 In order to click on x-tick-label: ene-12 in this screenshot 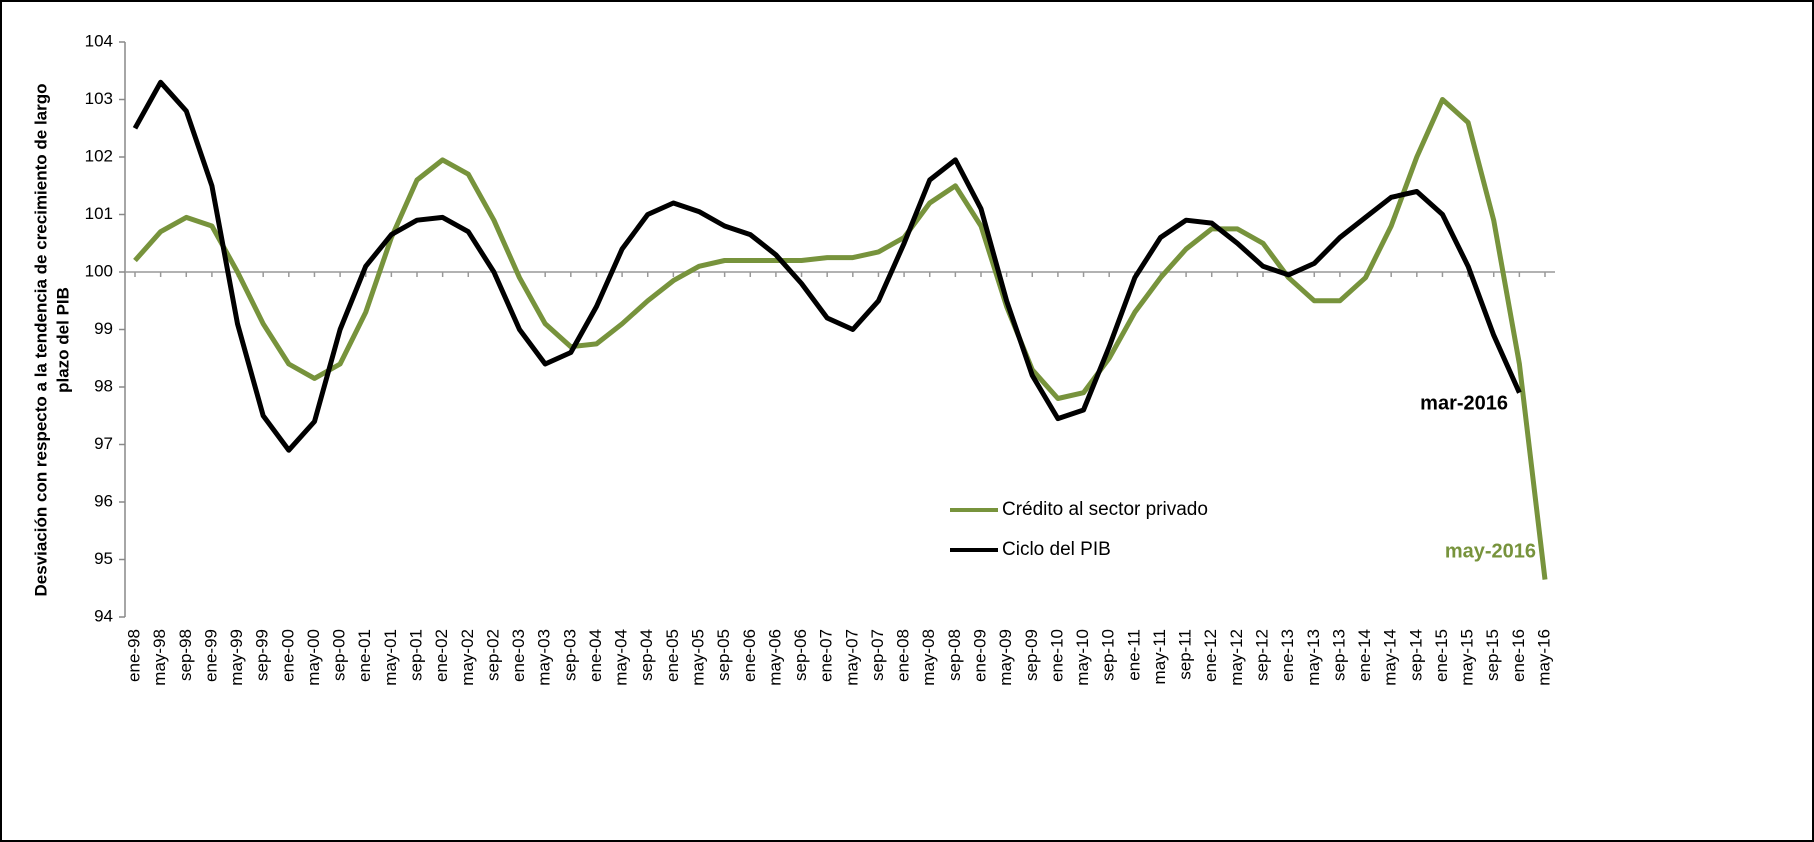, I will do `click(1210, 655)`.